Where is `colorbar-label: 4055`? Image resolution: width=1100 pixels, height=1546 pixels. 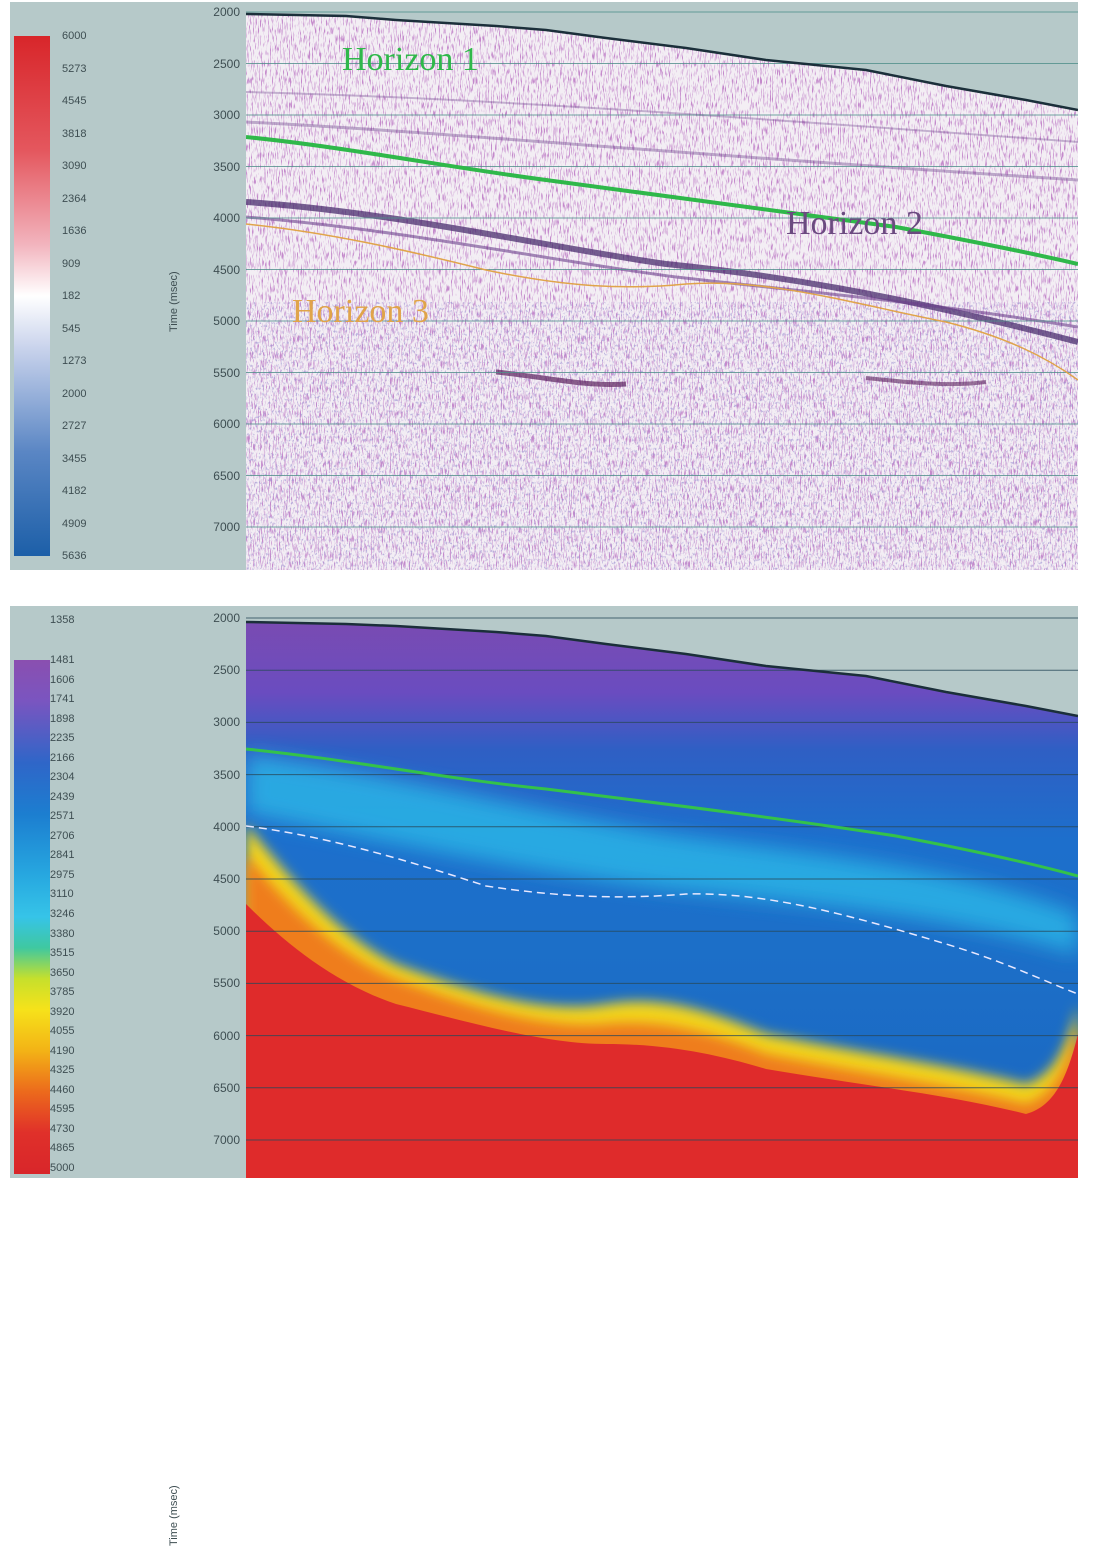
colorbar-label: 4055 is located at coordinates (62, 1031).